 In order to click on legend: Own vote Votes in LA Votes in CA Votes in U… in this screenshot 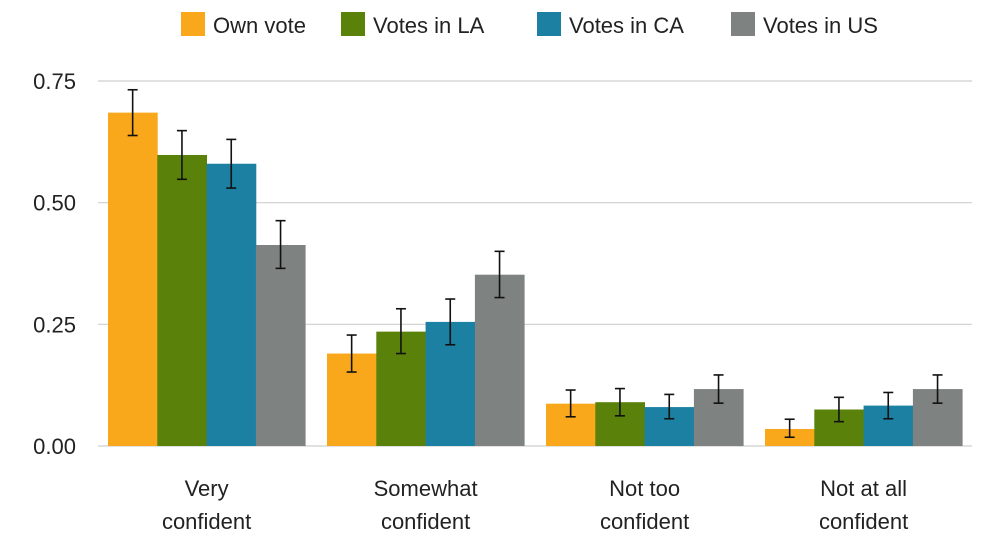, I will do `click(529, 25)`.